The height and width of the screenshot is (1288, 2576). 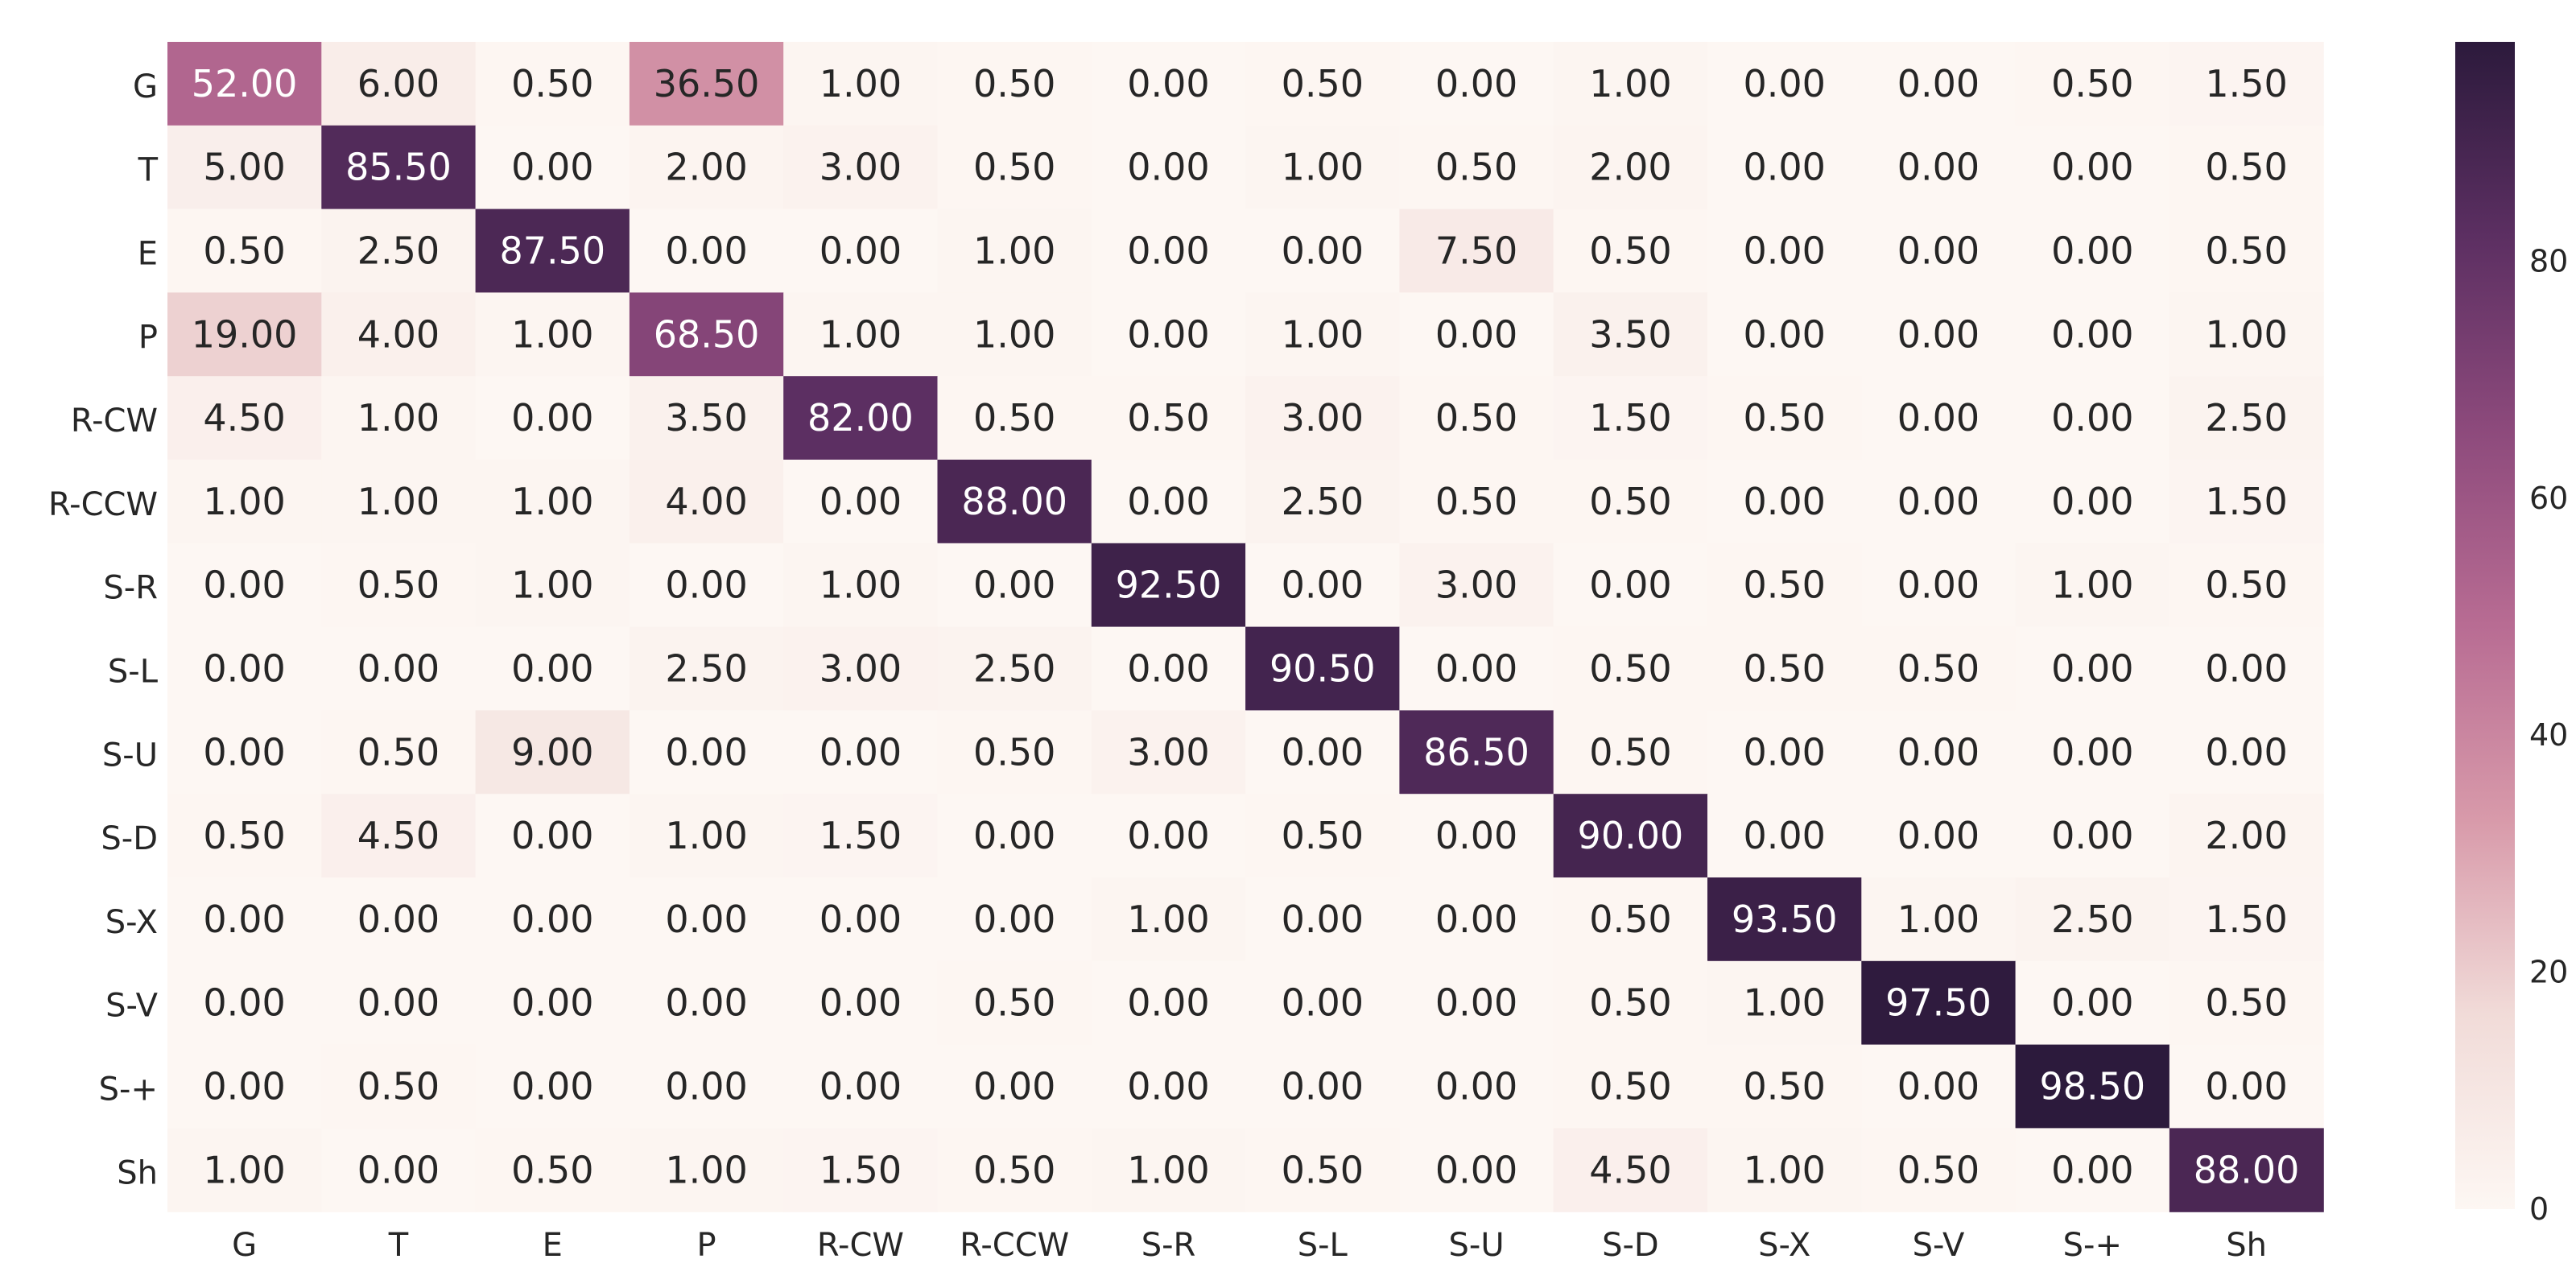 I want to click on cell-value-label: 97.50, so click(x=1938, y=1003).